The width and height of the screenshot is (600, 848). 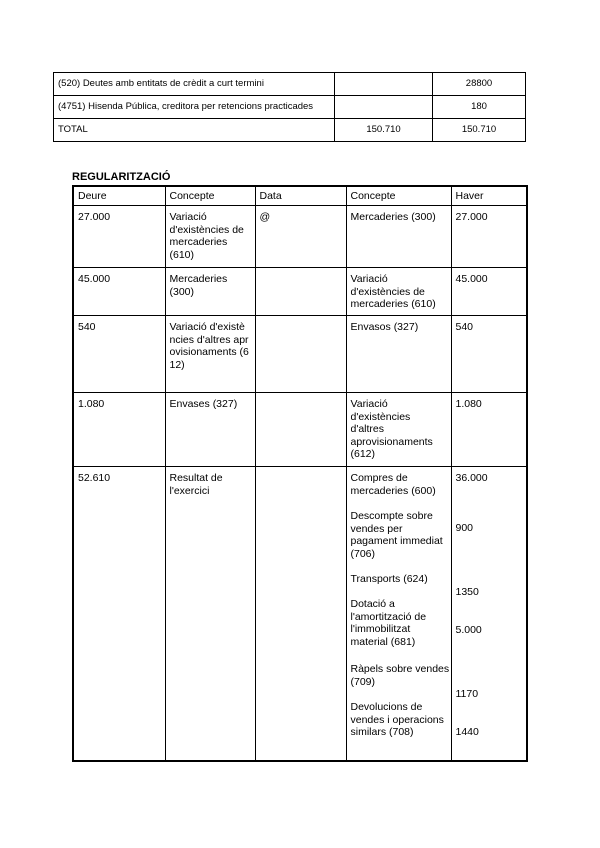 What do you see at coordinates (119, 354) in the screenshot?
I see `deure-cell: 540` at bounding box center [119, 354].